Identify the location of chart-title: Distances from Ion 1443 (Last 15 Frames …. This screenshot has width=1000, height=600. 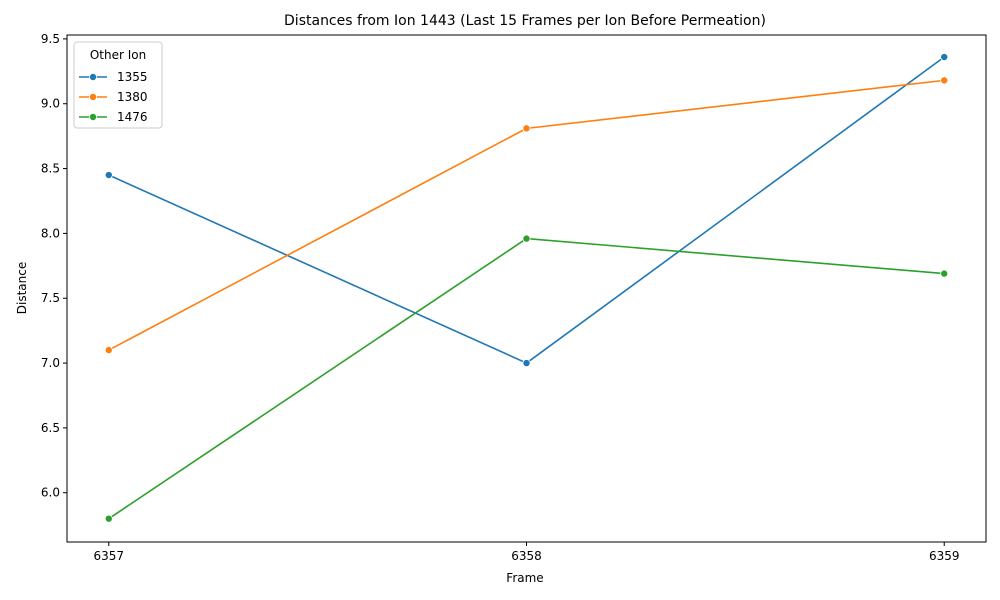
(525, 21).